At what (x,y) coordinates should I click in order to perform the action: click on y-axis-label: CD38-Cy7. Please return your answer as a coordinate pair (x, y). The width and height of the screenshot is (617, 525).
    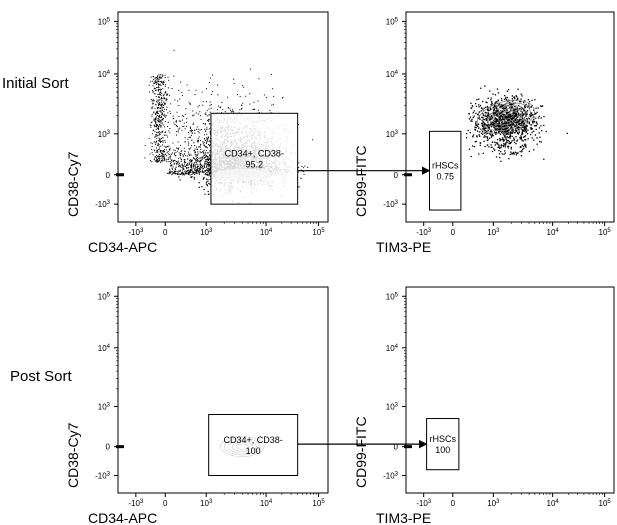
    Looking at the image, I should click on (73, 455).